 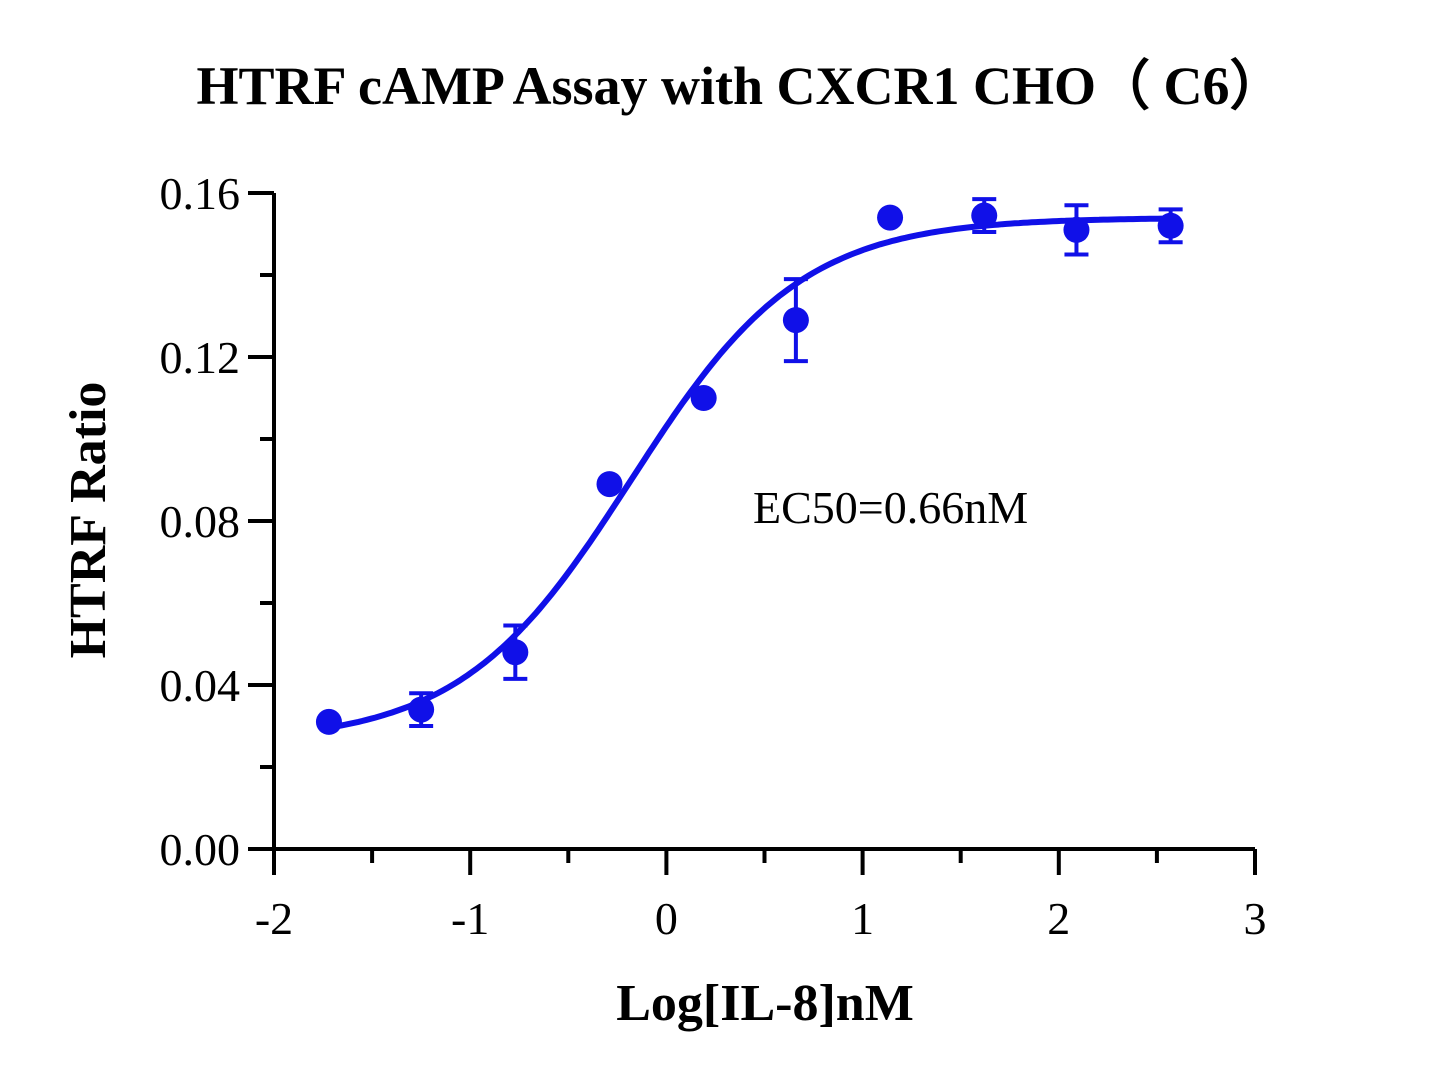 What do you see at coordinates (765, 1003) in the screenshot?
I see `x-axis-label: Log[IL-8]nM` at bounding box center [765, 1003].